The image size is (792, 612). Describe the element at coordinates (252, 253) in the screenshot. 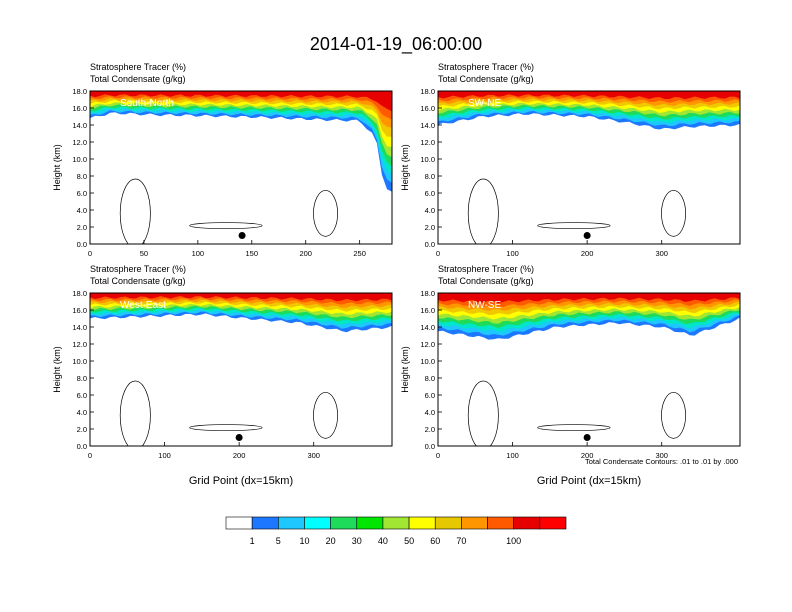

I see `x-tick-label: 150` at that location.